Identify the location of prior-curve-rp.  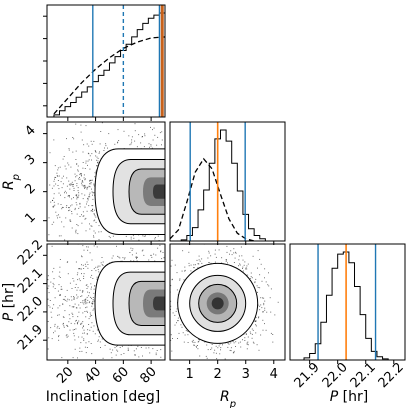
(212, 199).